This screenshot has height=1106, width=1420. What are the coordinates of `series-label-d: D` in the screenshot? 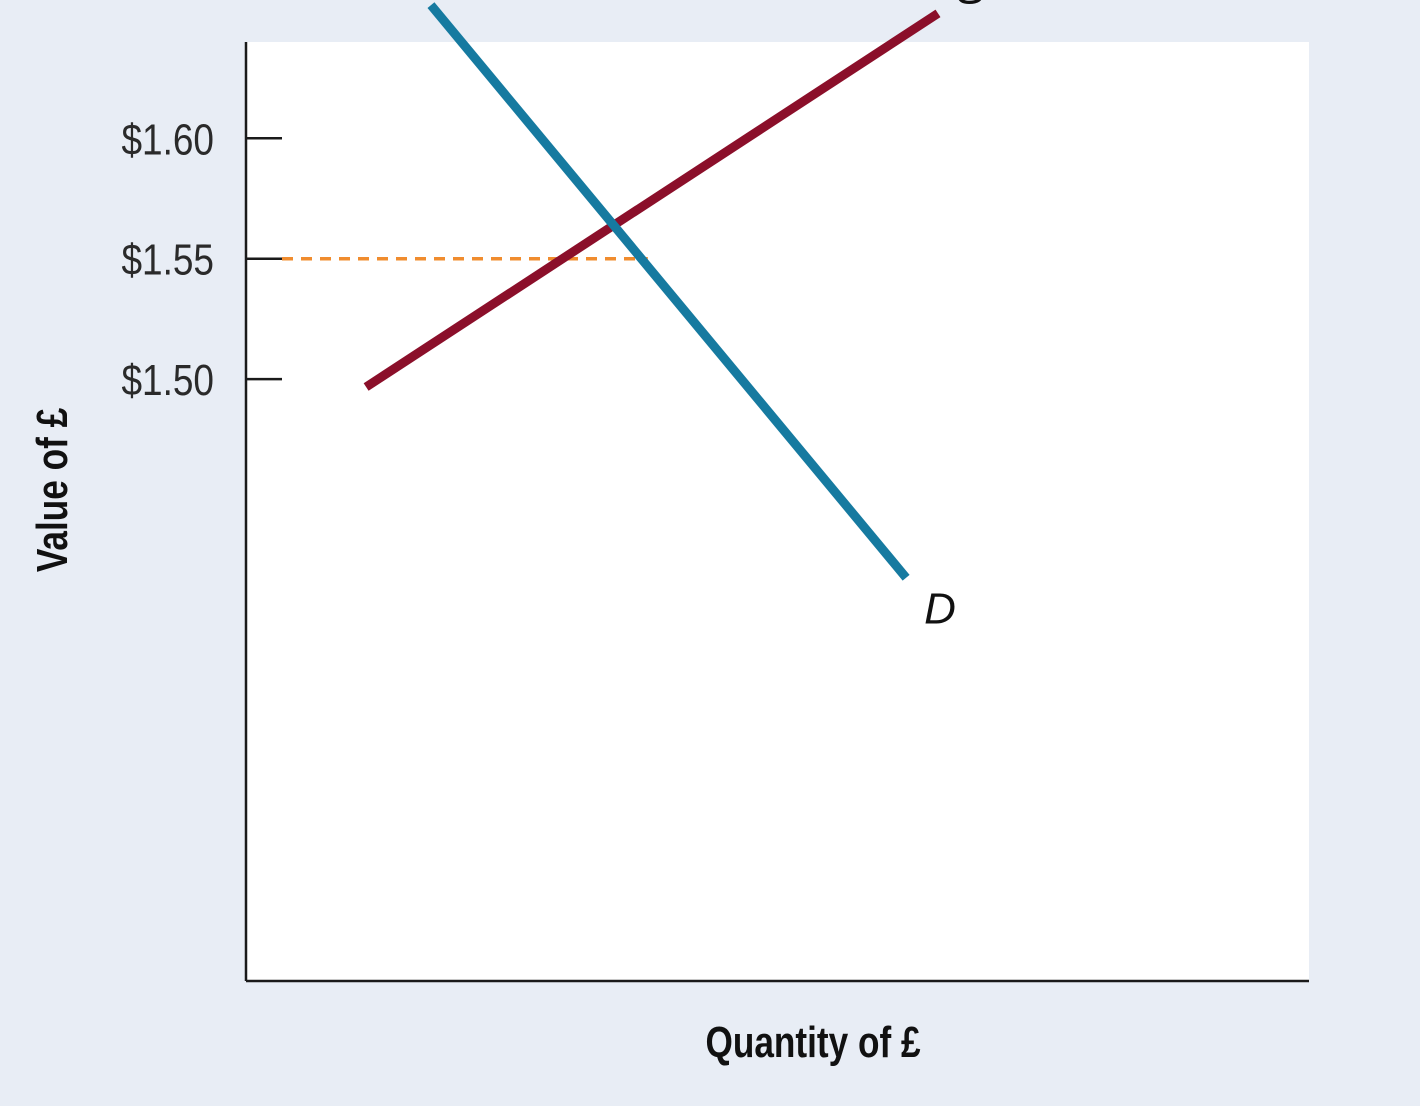 It's located at (940, 609).